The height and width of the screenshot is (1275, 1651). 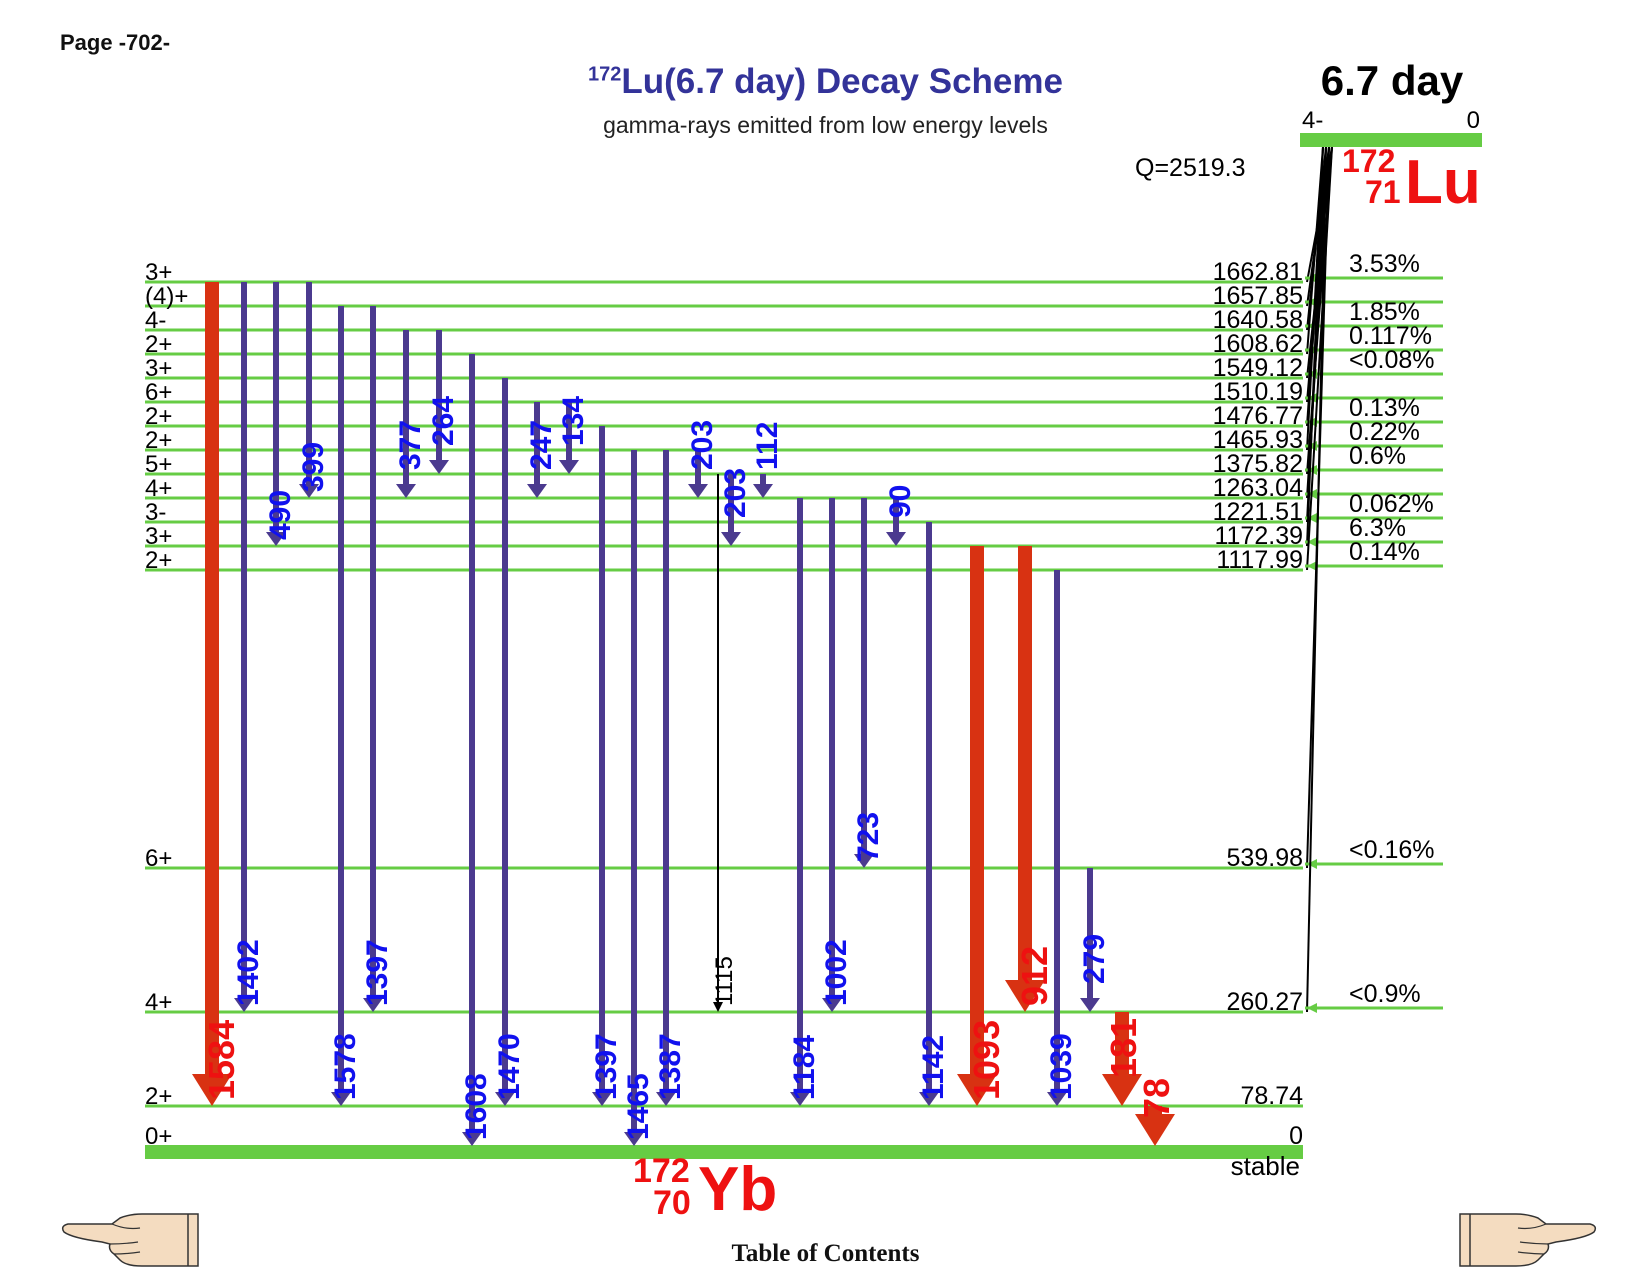 I want to click on beta-feed-line, so click(x=1316, y=579).